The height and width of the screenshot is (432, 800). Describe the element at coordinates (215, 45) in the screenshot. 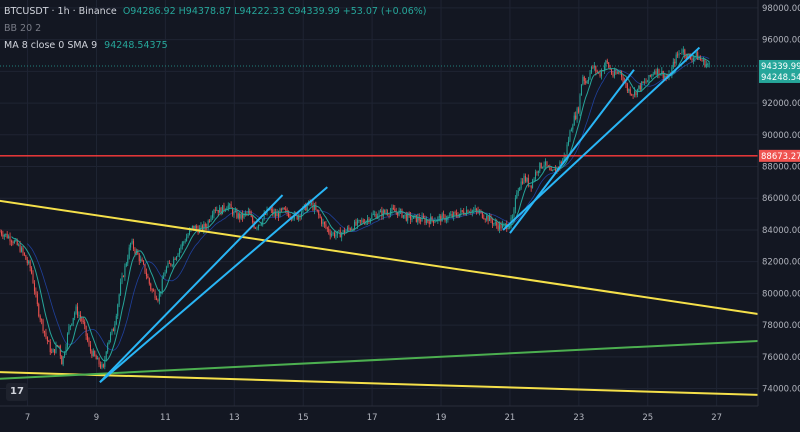

I see `legend-ma-row: MA 8 close 0 SMA 9 94248.54375` at that location.